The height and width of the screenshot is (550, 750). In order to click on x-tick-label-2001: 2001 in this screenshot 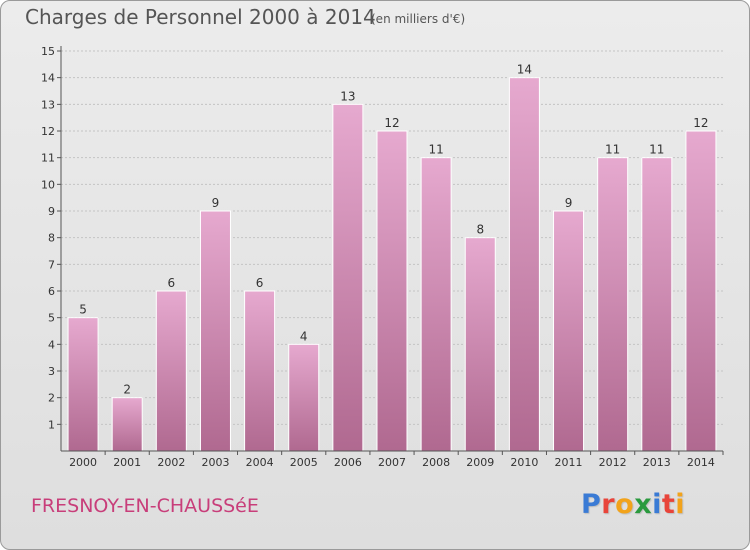, I will do `click(127, 462)`.